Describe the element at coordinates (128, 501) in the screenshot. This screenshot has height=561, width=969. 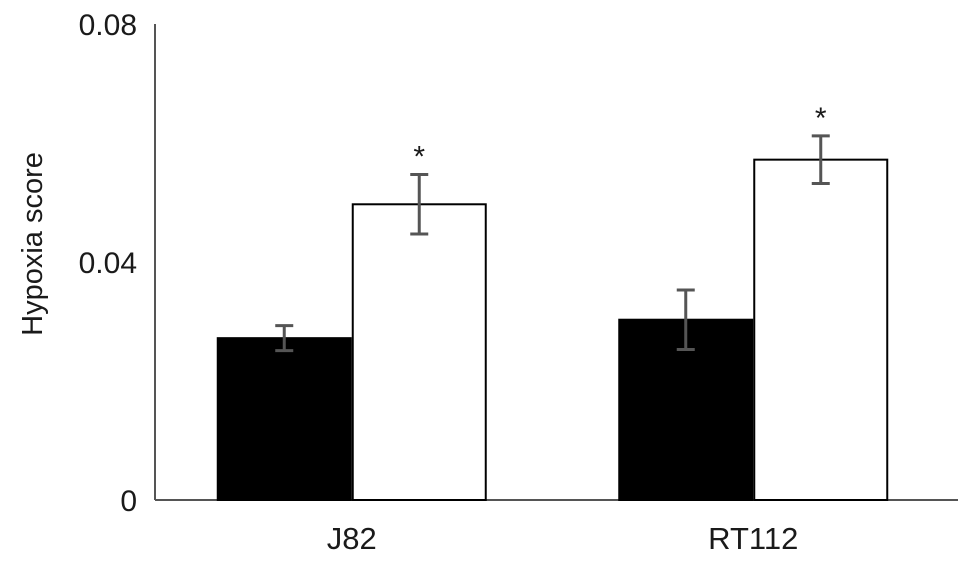
I see `y-tick-label: 0` at that location.